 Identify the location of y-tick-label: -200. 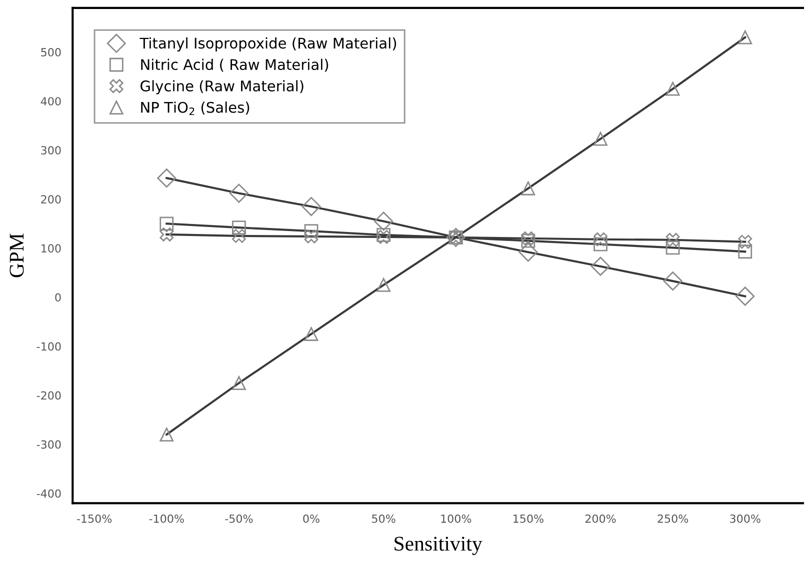
(48, 395).